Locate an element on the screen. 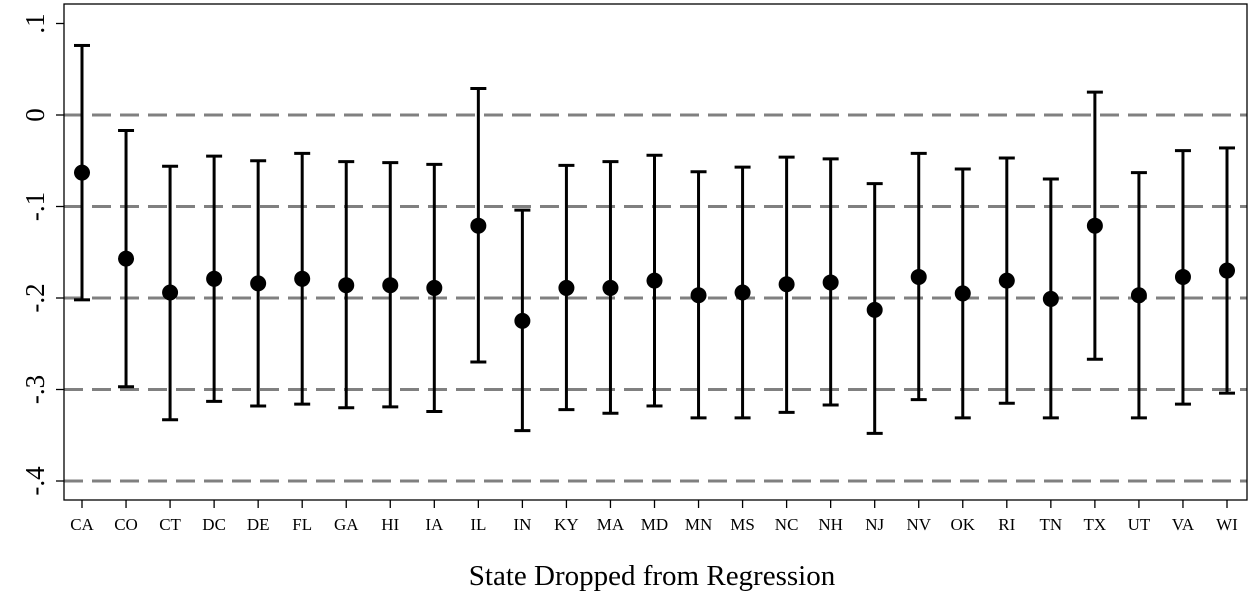 The width and height of the screenshot is (1250, 598). point-nv is located at coordinates (918, 276).